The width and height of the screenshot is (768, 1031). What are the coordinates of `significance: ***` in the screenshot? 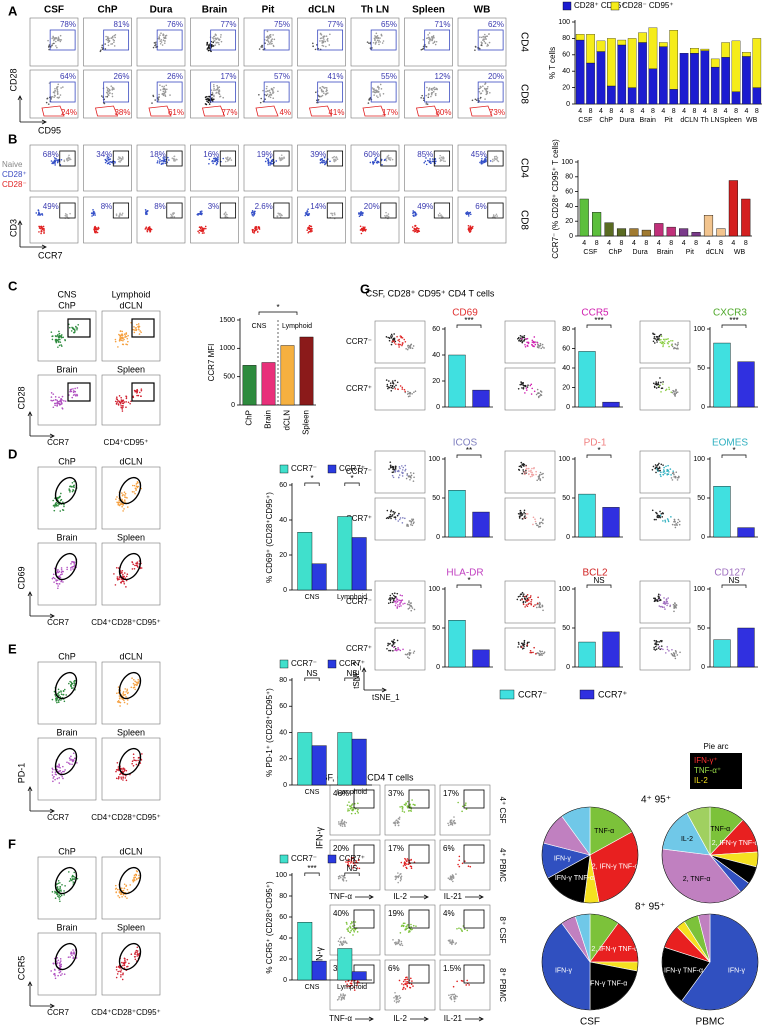 It's located at (733, 320).